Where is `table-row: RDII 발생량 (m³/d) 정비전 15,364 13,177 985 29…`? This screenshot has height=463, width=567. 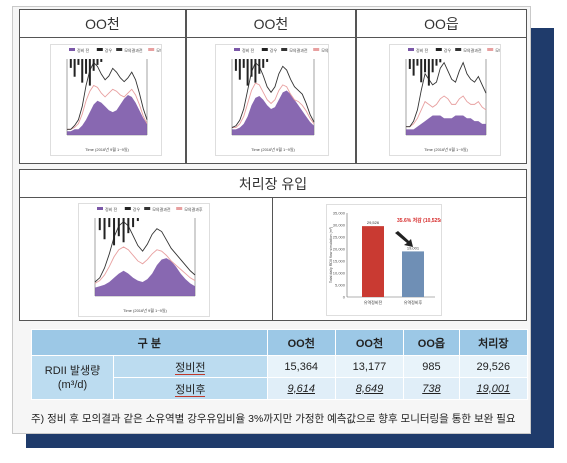 table-row: RDII 발생량 (m³/d) 정비전 15,364 13,177 985 29… is located at coordinates (280, 377).